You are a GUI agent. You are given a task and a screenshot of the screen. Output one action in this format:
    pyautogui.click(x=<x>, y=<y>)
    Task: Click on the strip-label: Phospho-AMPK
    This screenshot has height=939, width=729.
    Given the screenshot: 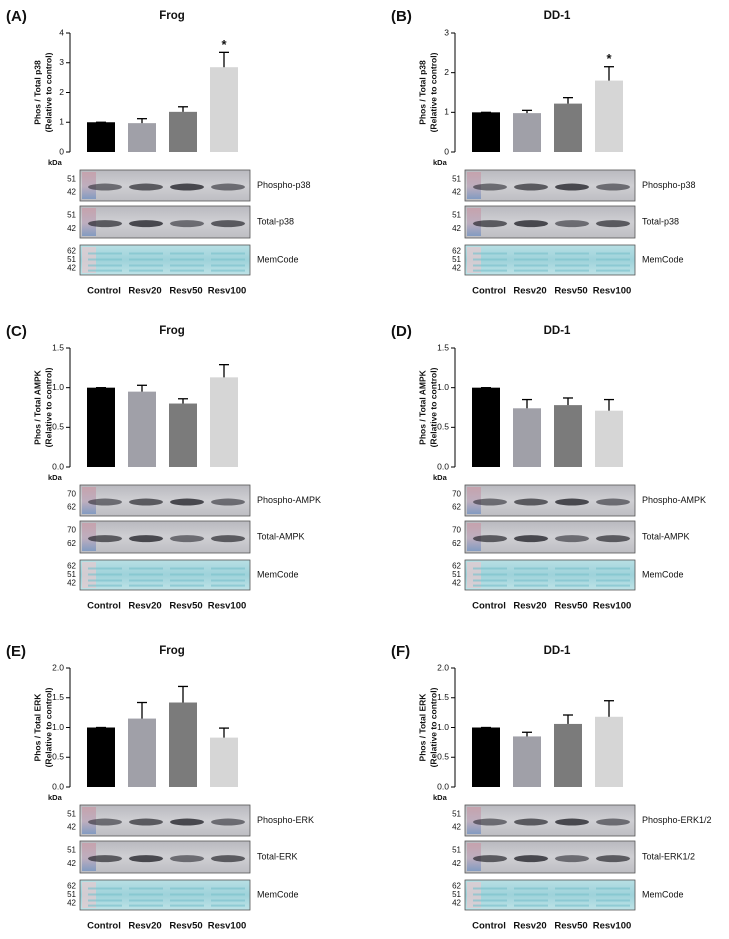 What is the action you would take?
    pyautogui.click(x=674, y=500)
    